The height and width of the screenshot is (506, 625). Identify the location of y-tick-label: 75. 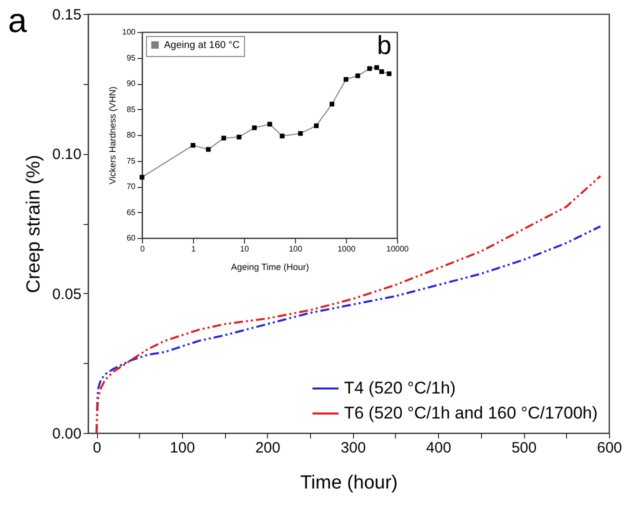
(131, 161).